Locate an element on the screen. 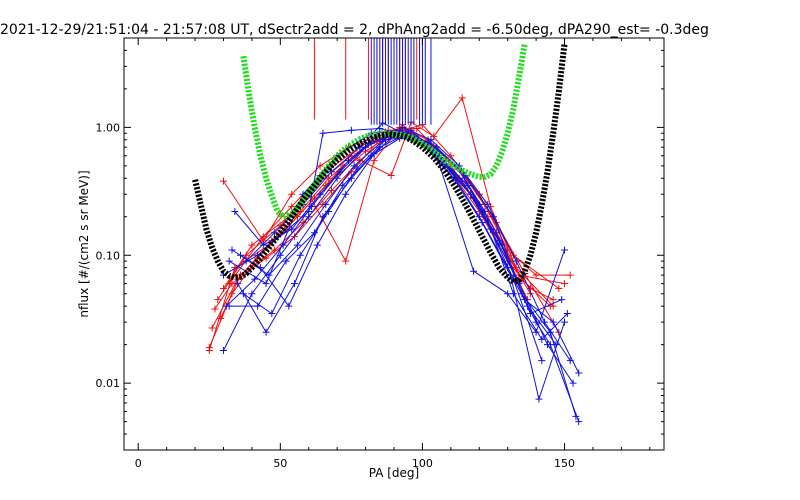 This screenshot has width=800, height=500. x-tick-label: 100 is located at coordinates (422, 463).